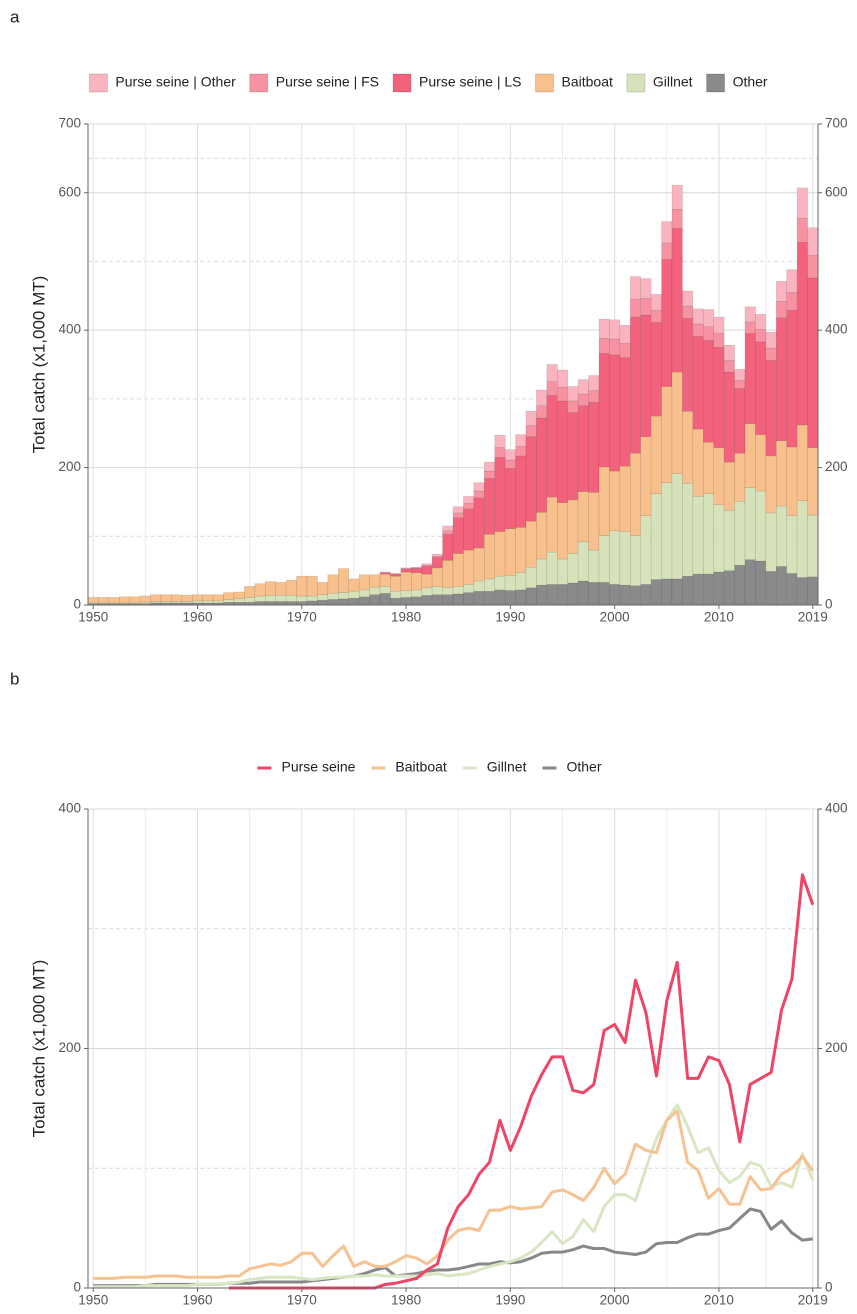 The height and width of the screenshot is (1314, 857). What do you see at coordinates (69, 329) in the screenshot?
I see `y-tick-label: 400` at bounding box center [69, 329].